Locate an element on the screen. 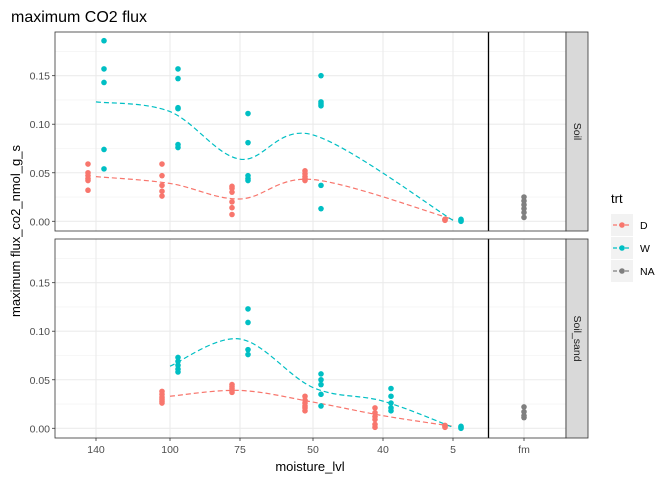  facet-strip-label: Soil_sand is located at coordinates (577, 338).